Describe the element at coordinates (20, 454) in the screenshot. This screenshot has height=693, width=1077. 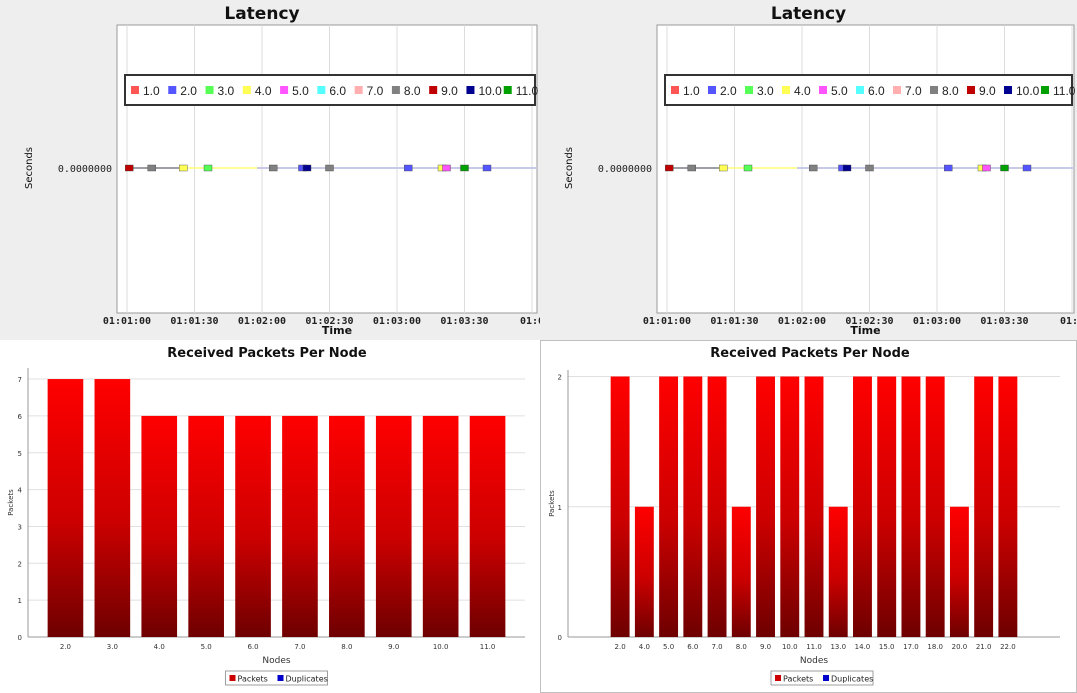
I see `y-tick-label: 5` at that location.